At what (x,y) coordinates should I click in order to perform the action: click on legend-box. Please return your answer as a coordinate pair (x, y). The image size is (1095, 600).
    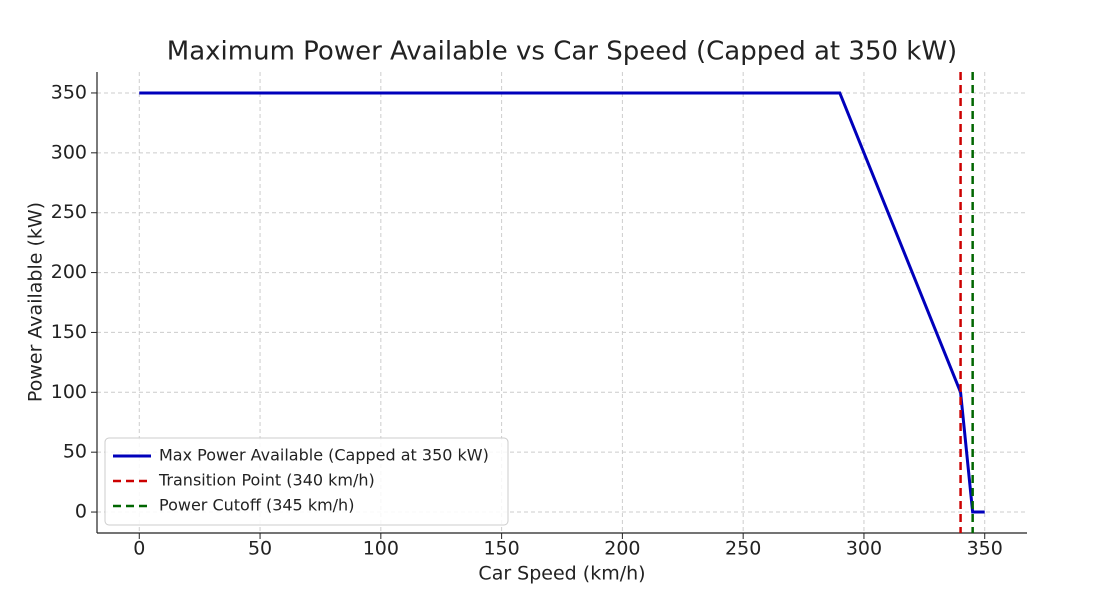
    Looking at the image, I should click on (306, 481).